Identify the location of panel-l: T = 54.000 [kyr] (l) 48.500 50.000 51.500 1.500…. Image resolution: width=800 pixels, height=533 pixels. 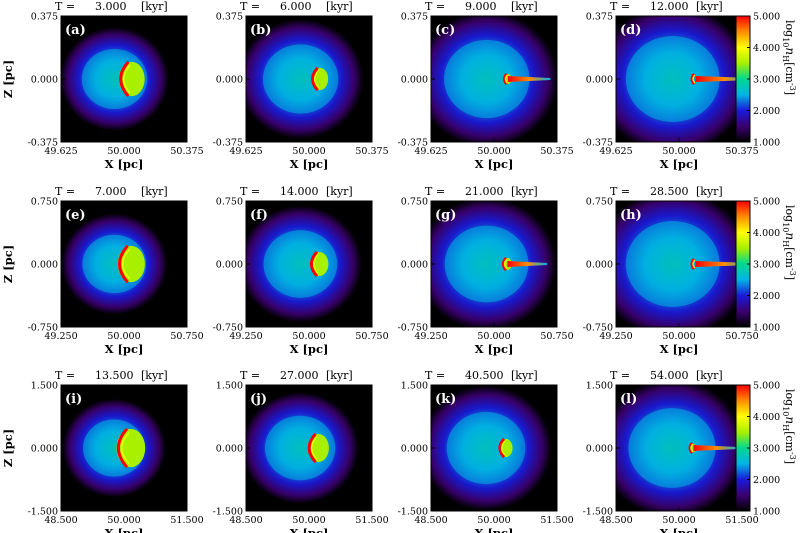
(671, 451).